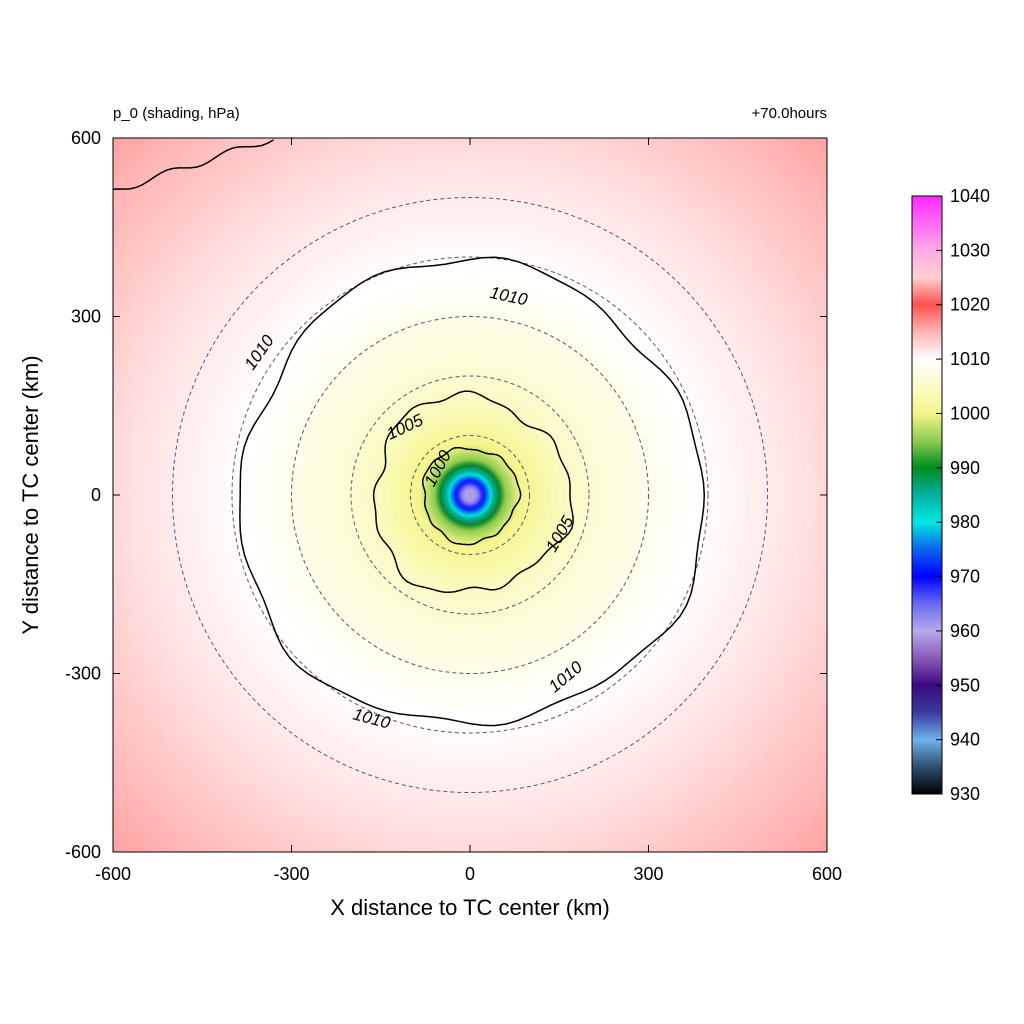 The height and width of the screenshot is (1024, 1024). Describe the element at coordinates (291, 874) in the screenshot. I see `x-tick-label: -300` at that location.